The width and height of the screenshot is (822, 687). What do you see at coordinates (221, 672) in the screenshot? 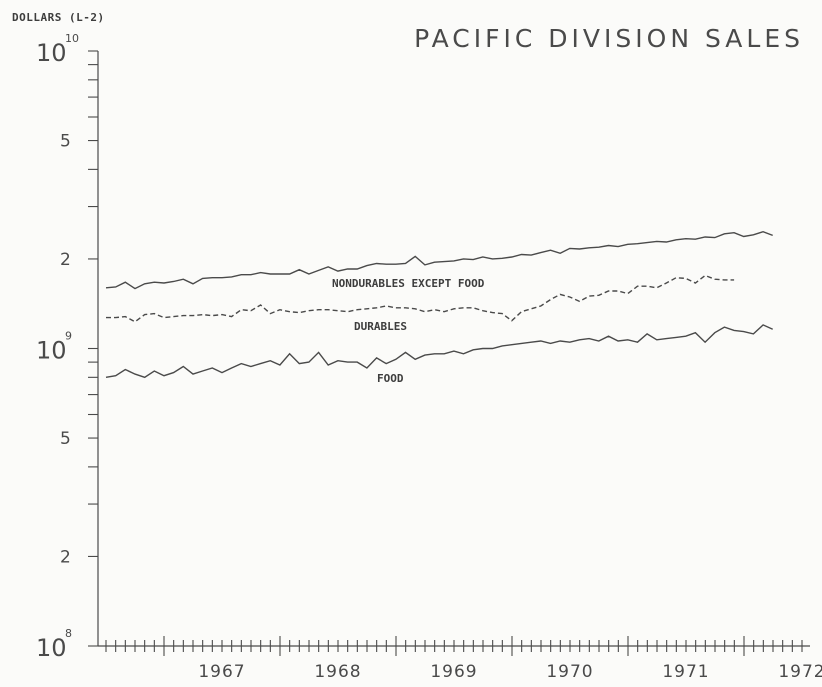
I see `x-tick-label: 1967` at bounding box center [221, 672].